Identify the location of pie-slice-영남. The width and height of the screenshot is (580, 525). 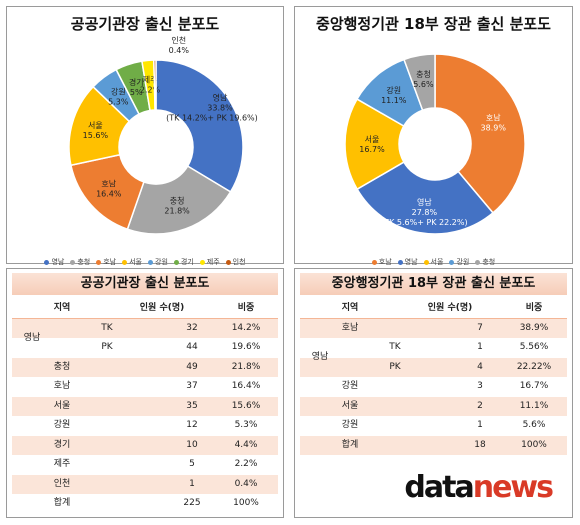
(425, 198).